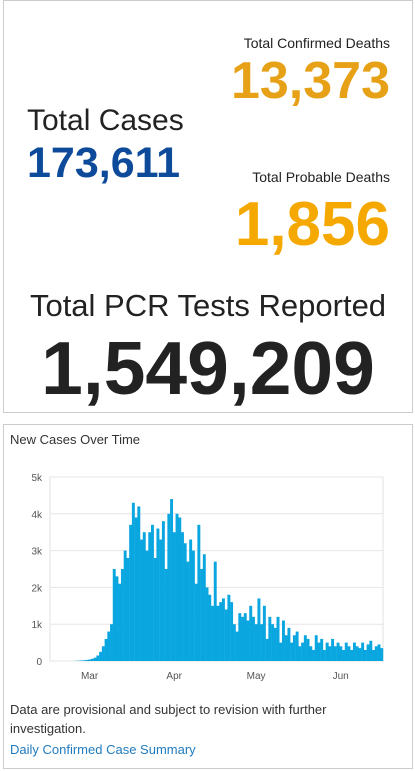 This screenshot has height=771, width=415. What do you see at coordinates (208, 368) in the screenshot?
I see `stat-value: 1,549,209` at bounding box center [208, 368].